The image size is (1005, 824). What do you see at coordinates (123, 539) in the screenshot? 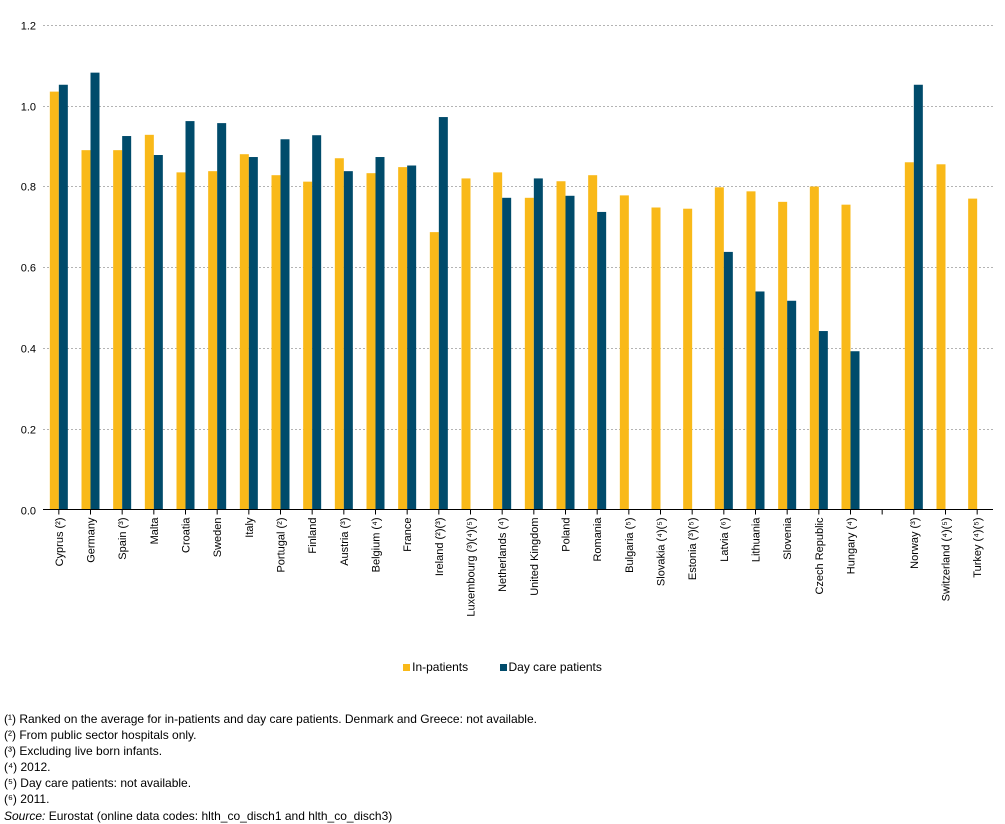
I see `x-tick-label: Spain (³)` at bounding box center [123, 539].